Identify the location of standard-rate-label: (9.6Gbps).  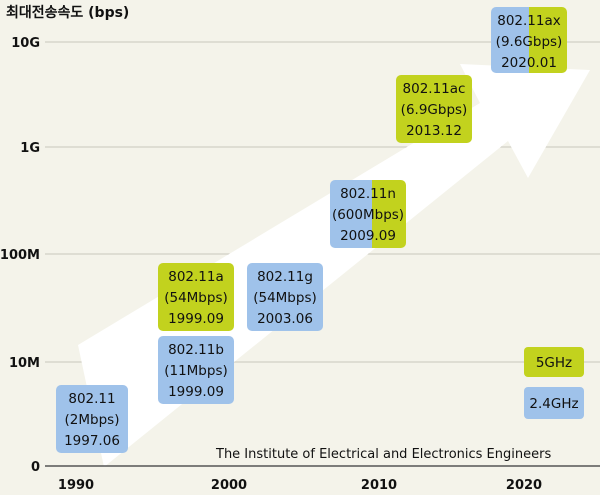
(529, 42).